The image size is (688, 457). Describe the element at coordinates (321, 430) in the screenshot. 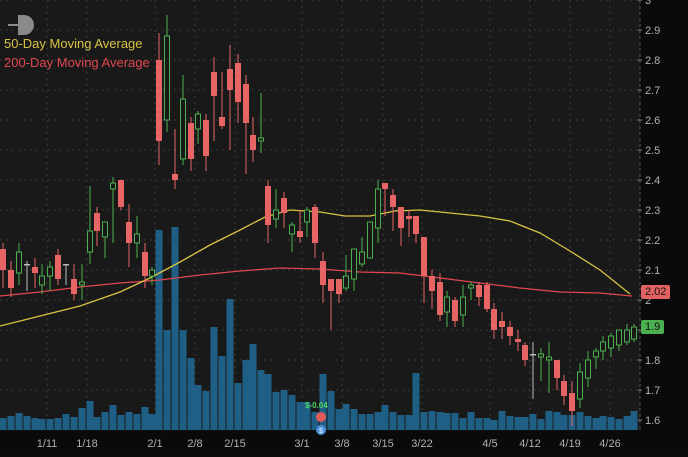

I see `dividend-icon` at that location.